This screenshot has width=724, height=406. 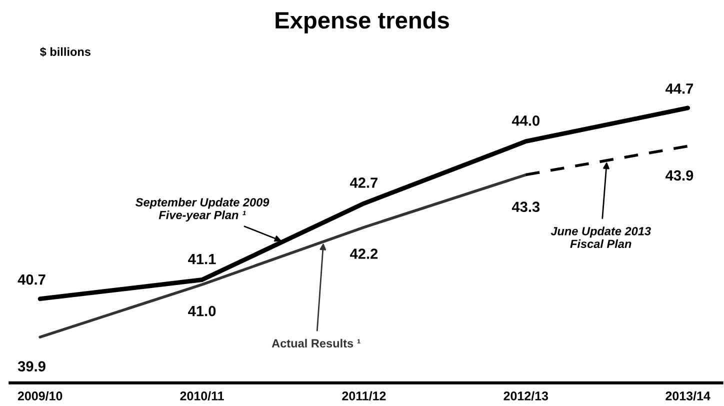 I want to click on data-label: 42.2, so click(x=364, y=253).